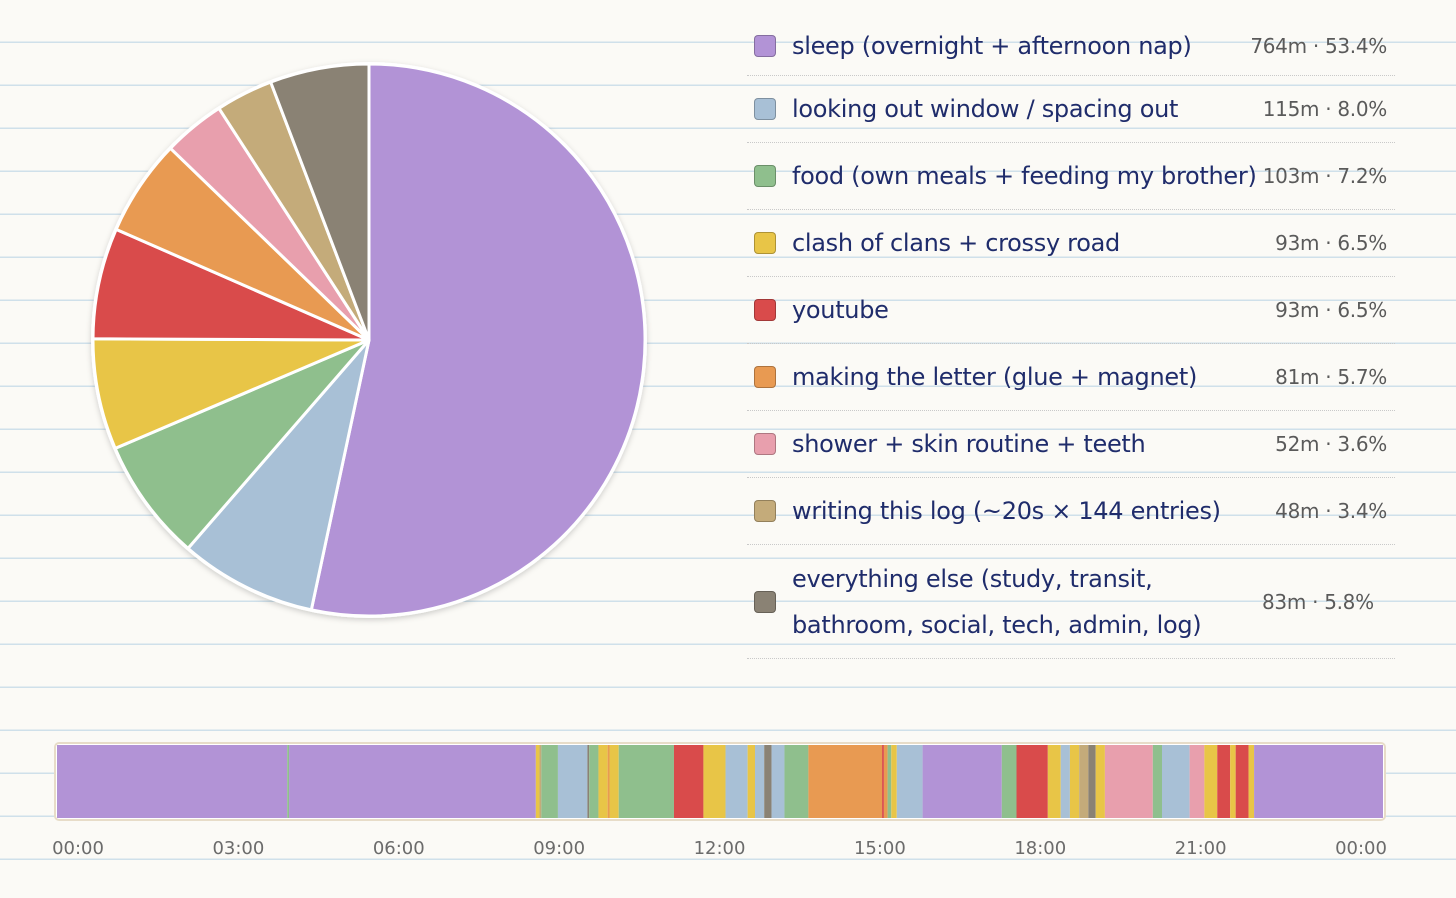 This screenshot has width=1456, height=898. What do you see at coordinates (559, 848) in the screenshot?
I see `x-tick-label: 09:00` at bounding box center [559, 848].